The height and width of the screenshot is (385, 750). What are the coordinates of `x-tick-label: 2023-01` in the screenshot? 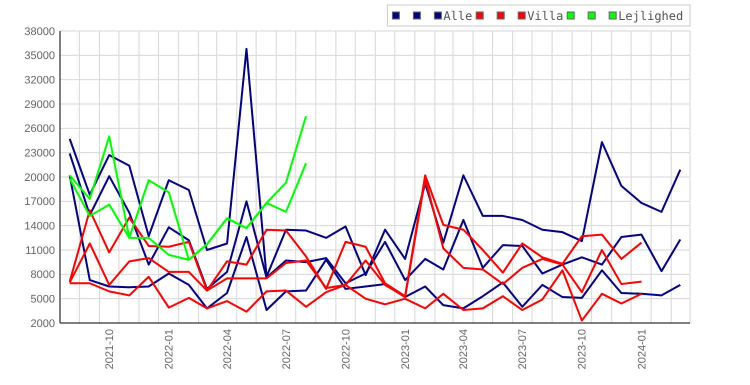 It's located at (406, 349).